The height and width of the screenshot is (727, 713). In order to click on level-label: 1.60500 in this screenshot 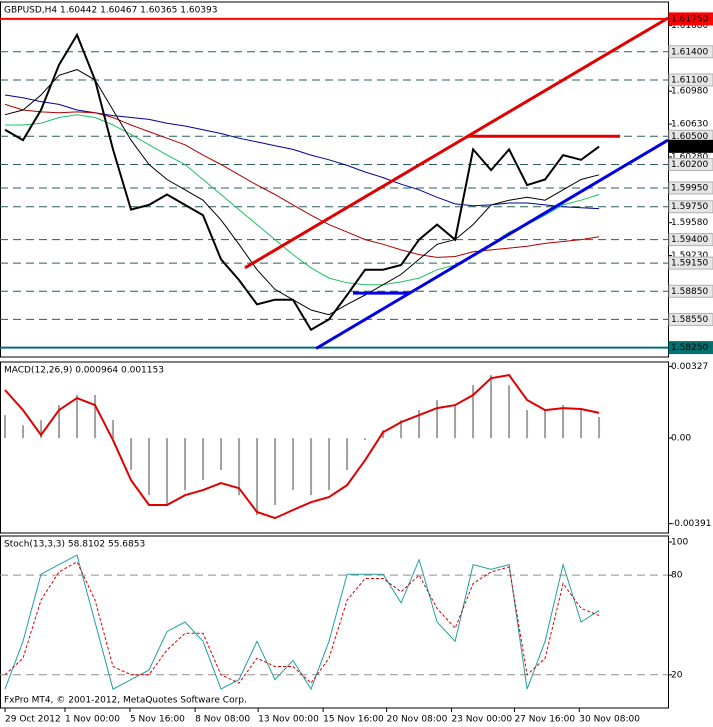, I will do `click(689, 137)`.